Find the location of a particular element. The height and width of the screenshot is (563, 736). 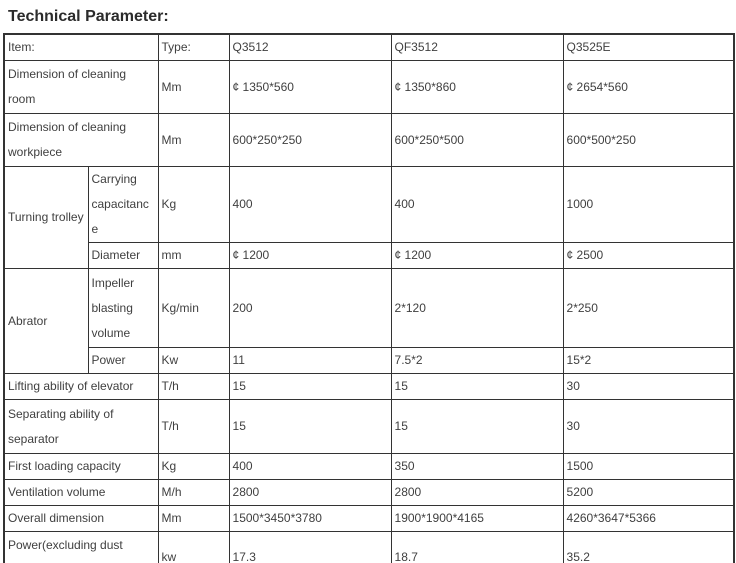

table-row: Diameter mm ¢ 1200 ¢ 1200 ¢ 2500 is located at coordinates (369, 255).